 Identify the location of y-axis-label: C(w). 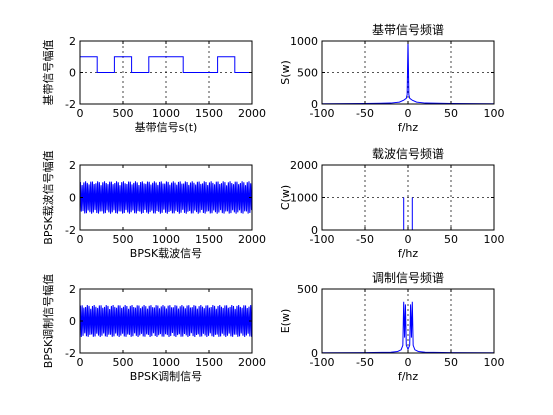
(285, 197).